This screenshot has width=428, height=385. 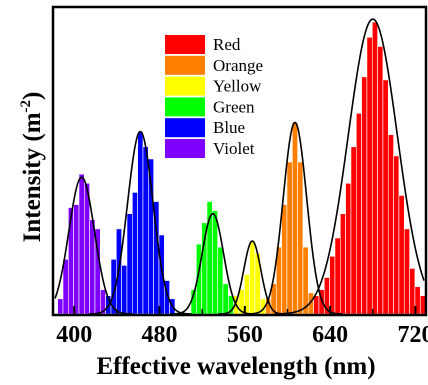 I want to click on legend-swatch-green, so click(x=185, y=107).